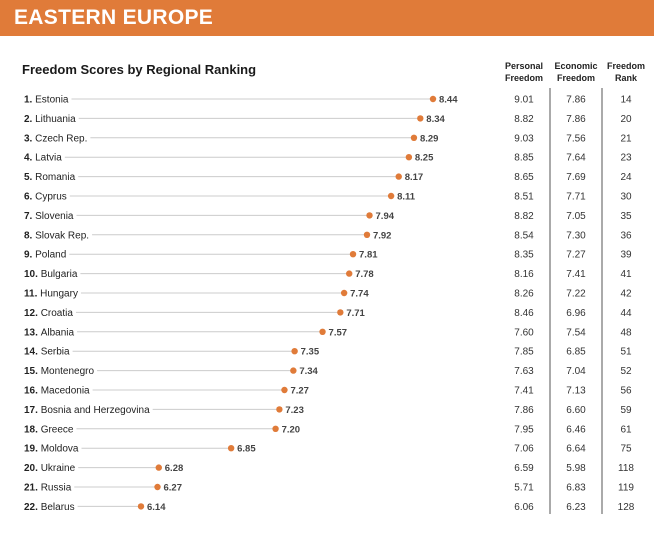 This screenshot has width=654, height=540. I want to click on rank-number: 7., so click(29, 216).